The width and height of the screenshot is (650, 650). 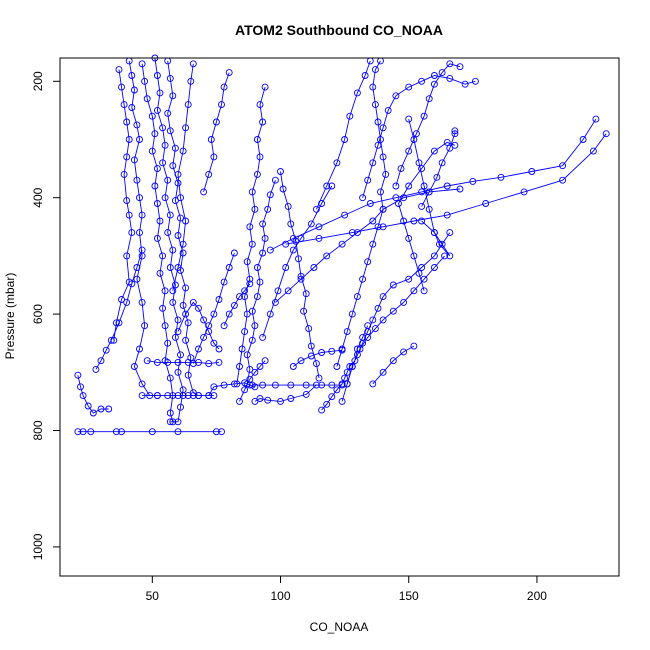 What do you see at coordinates (339, 30) in the screenshot?
I see `chart-title: ATOM2 Southbound CO_NOAA` at bounding box center [339, 30].